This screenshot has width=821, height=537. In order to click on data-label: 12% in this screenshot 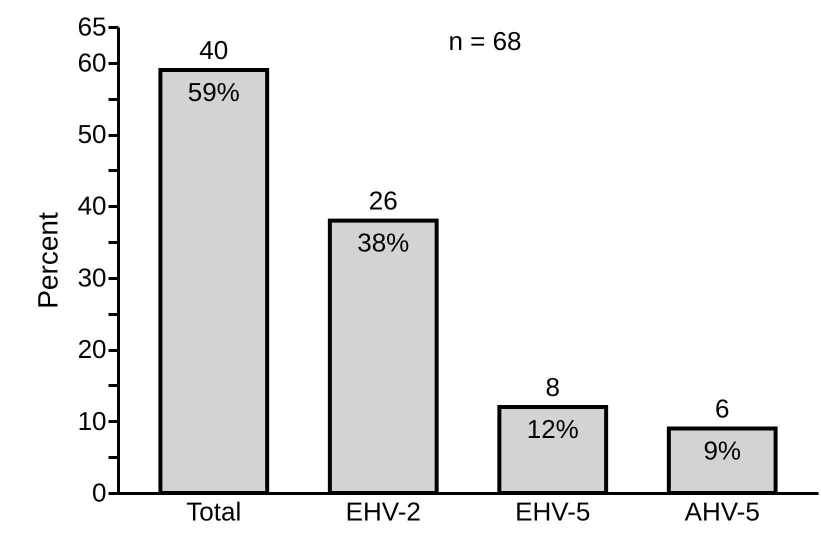, I will do `click(552, 429)`.